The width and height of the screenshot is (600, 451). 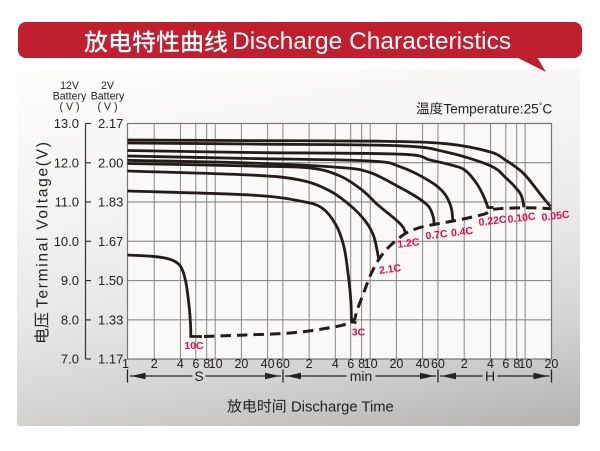 I want to click on svg-text: 1.17, so click(x=110, y=359).